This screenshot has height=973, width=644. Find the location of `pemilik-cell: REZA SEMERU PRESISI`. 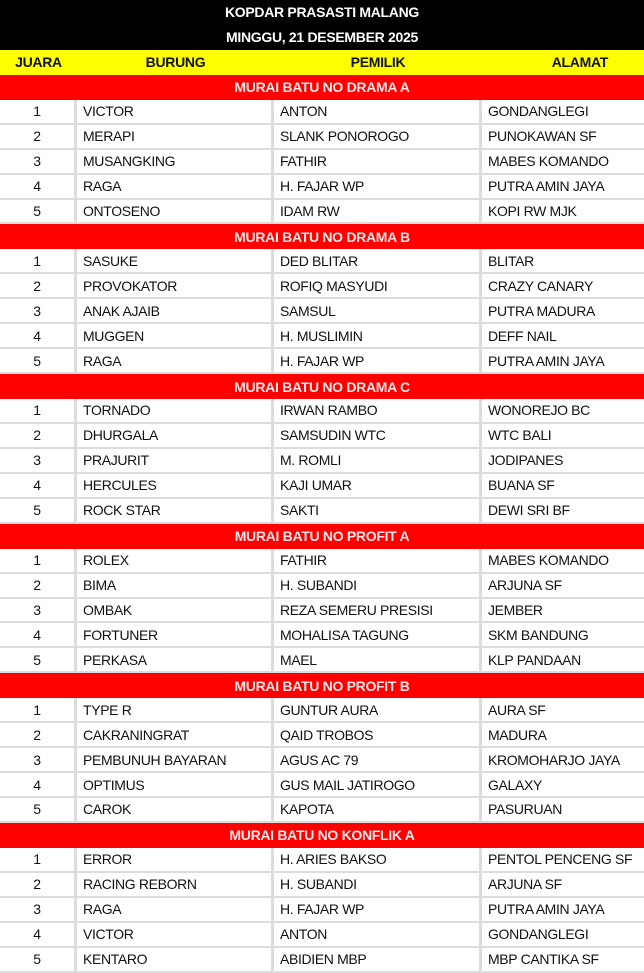

pemilik-cell: REZA SEMERU PRESISI is located at coordinates (378, 610).